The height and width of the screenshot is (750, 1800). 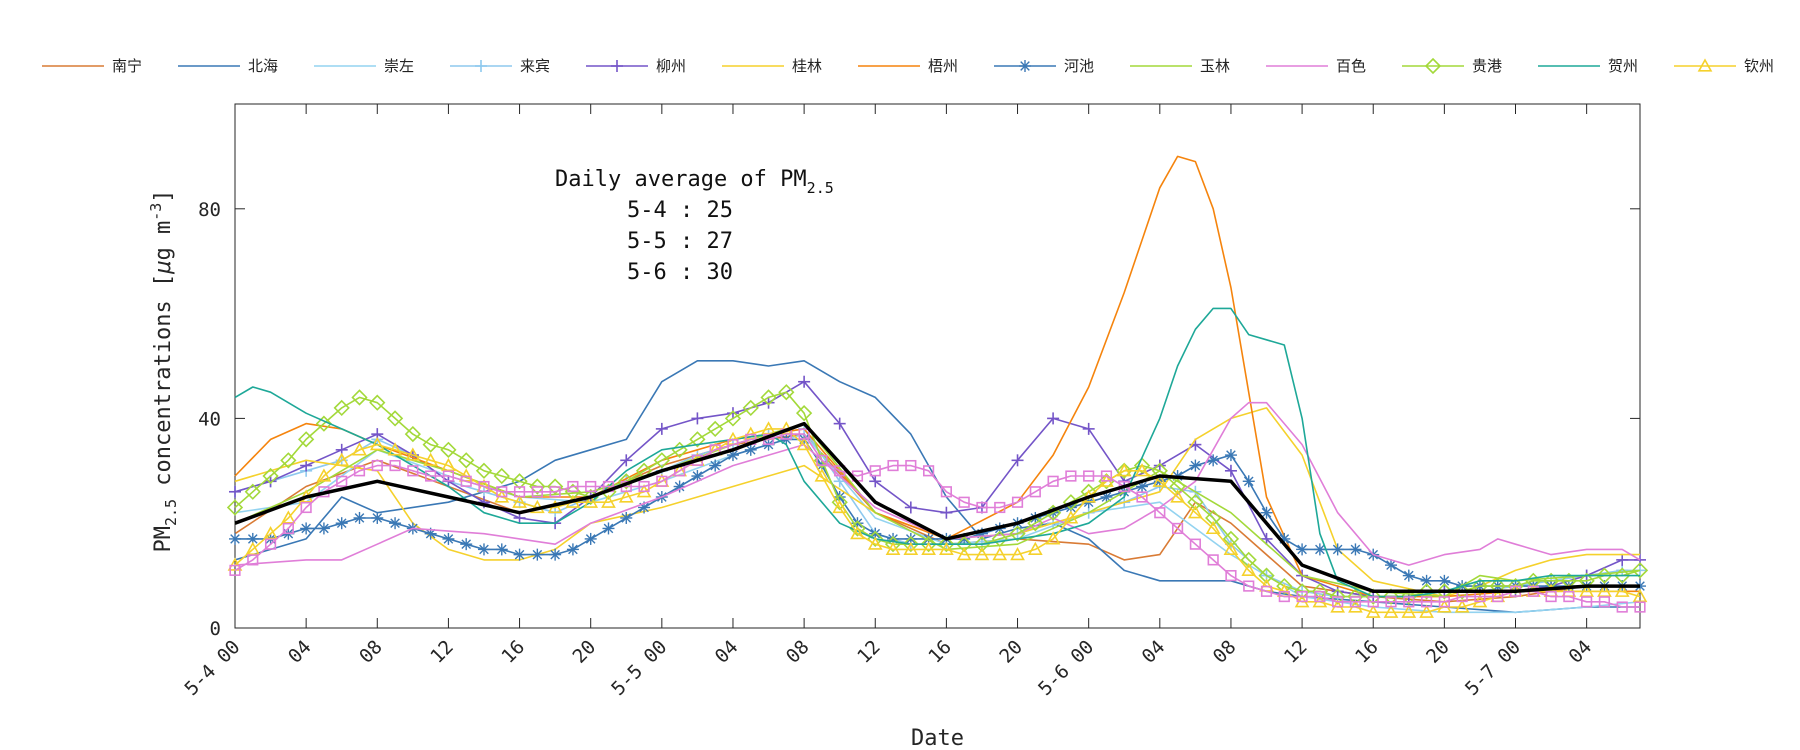 I want to click on legend-label: 南宁, so click(x=127, y=66).